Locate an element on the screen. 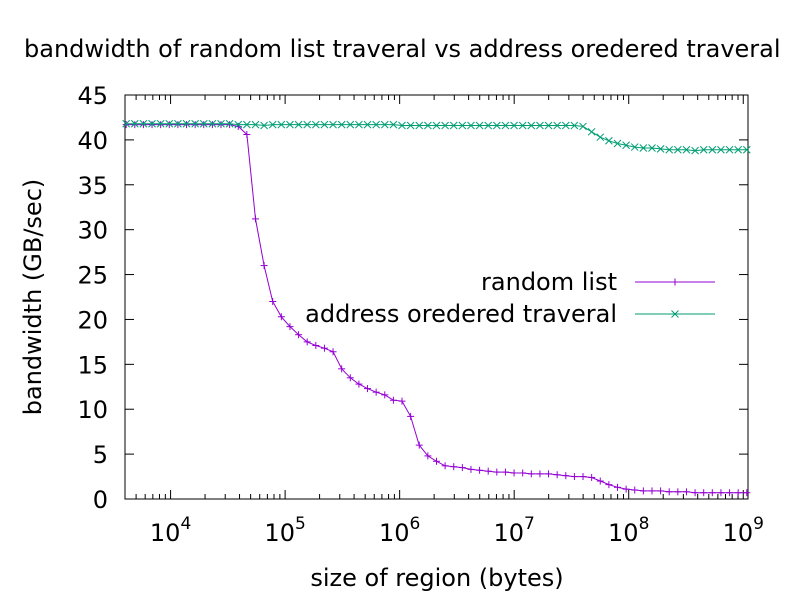 The height and width of the screenshot is (600, 800). series-address-ordered is located at coordinates (436, 137).